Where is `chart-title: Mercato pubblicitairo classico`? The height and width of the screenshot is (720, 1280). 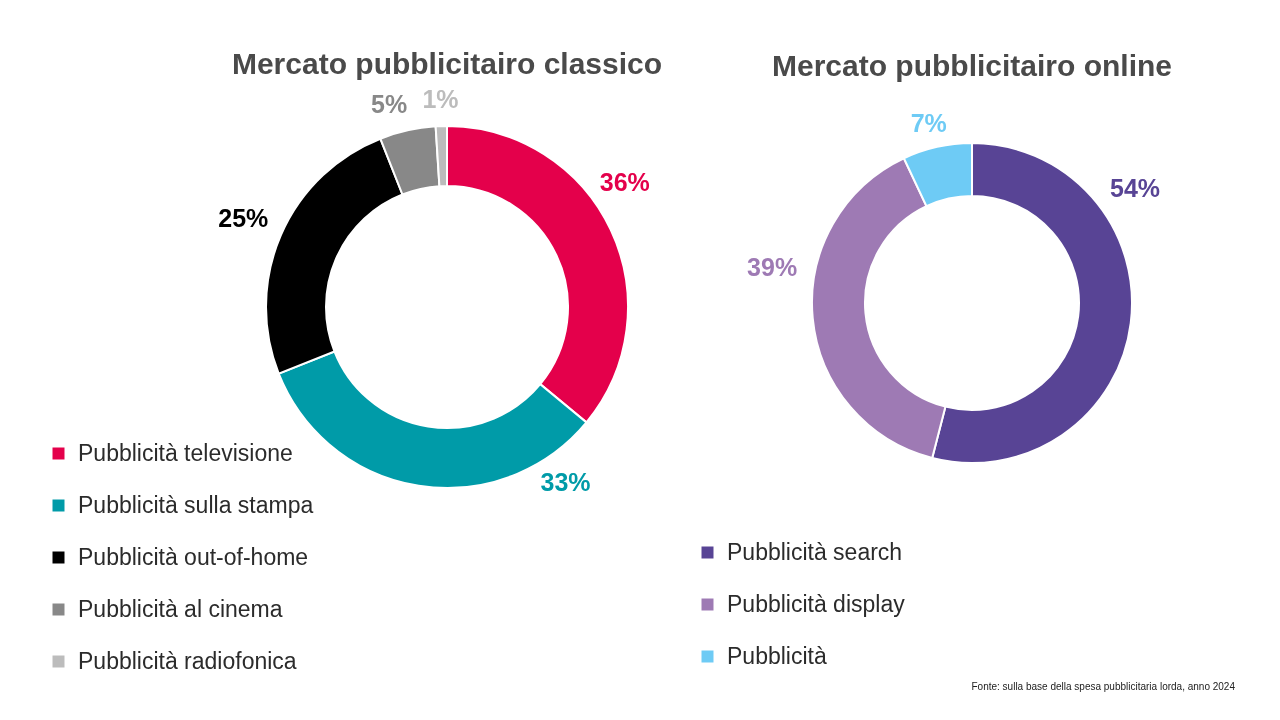
chart-title: Mercato pubblicitairo classico is located at coordinates (447, 64).